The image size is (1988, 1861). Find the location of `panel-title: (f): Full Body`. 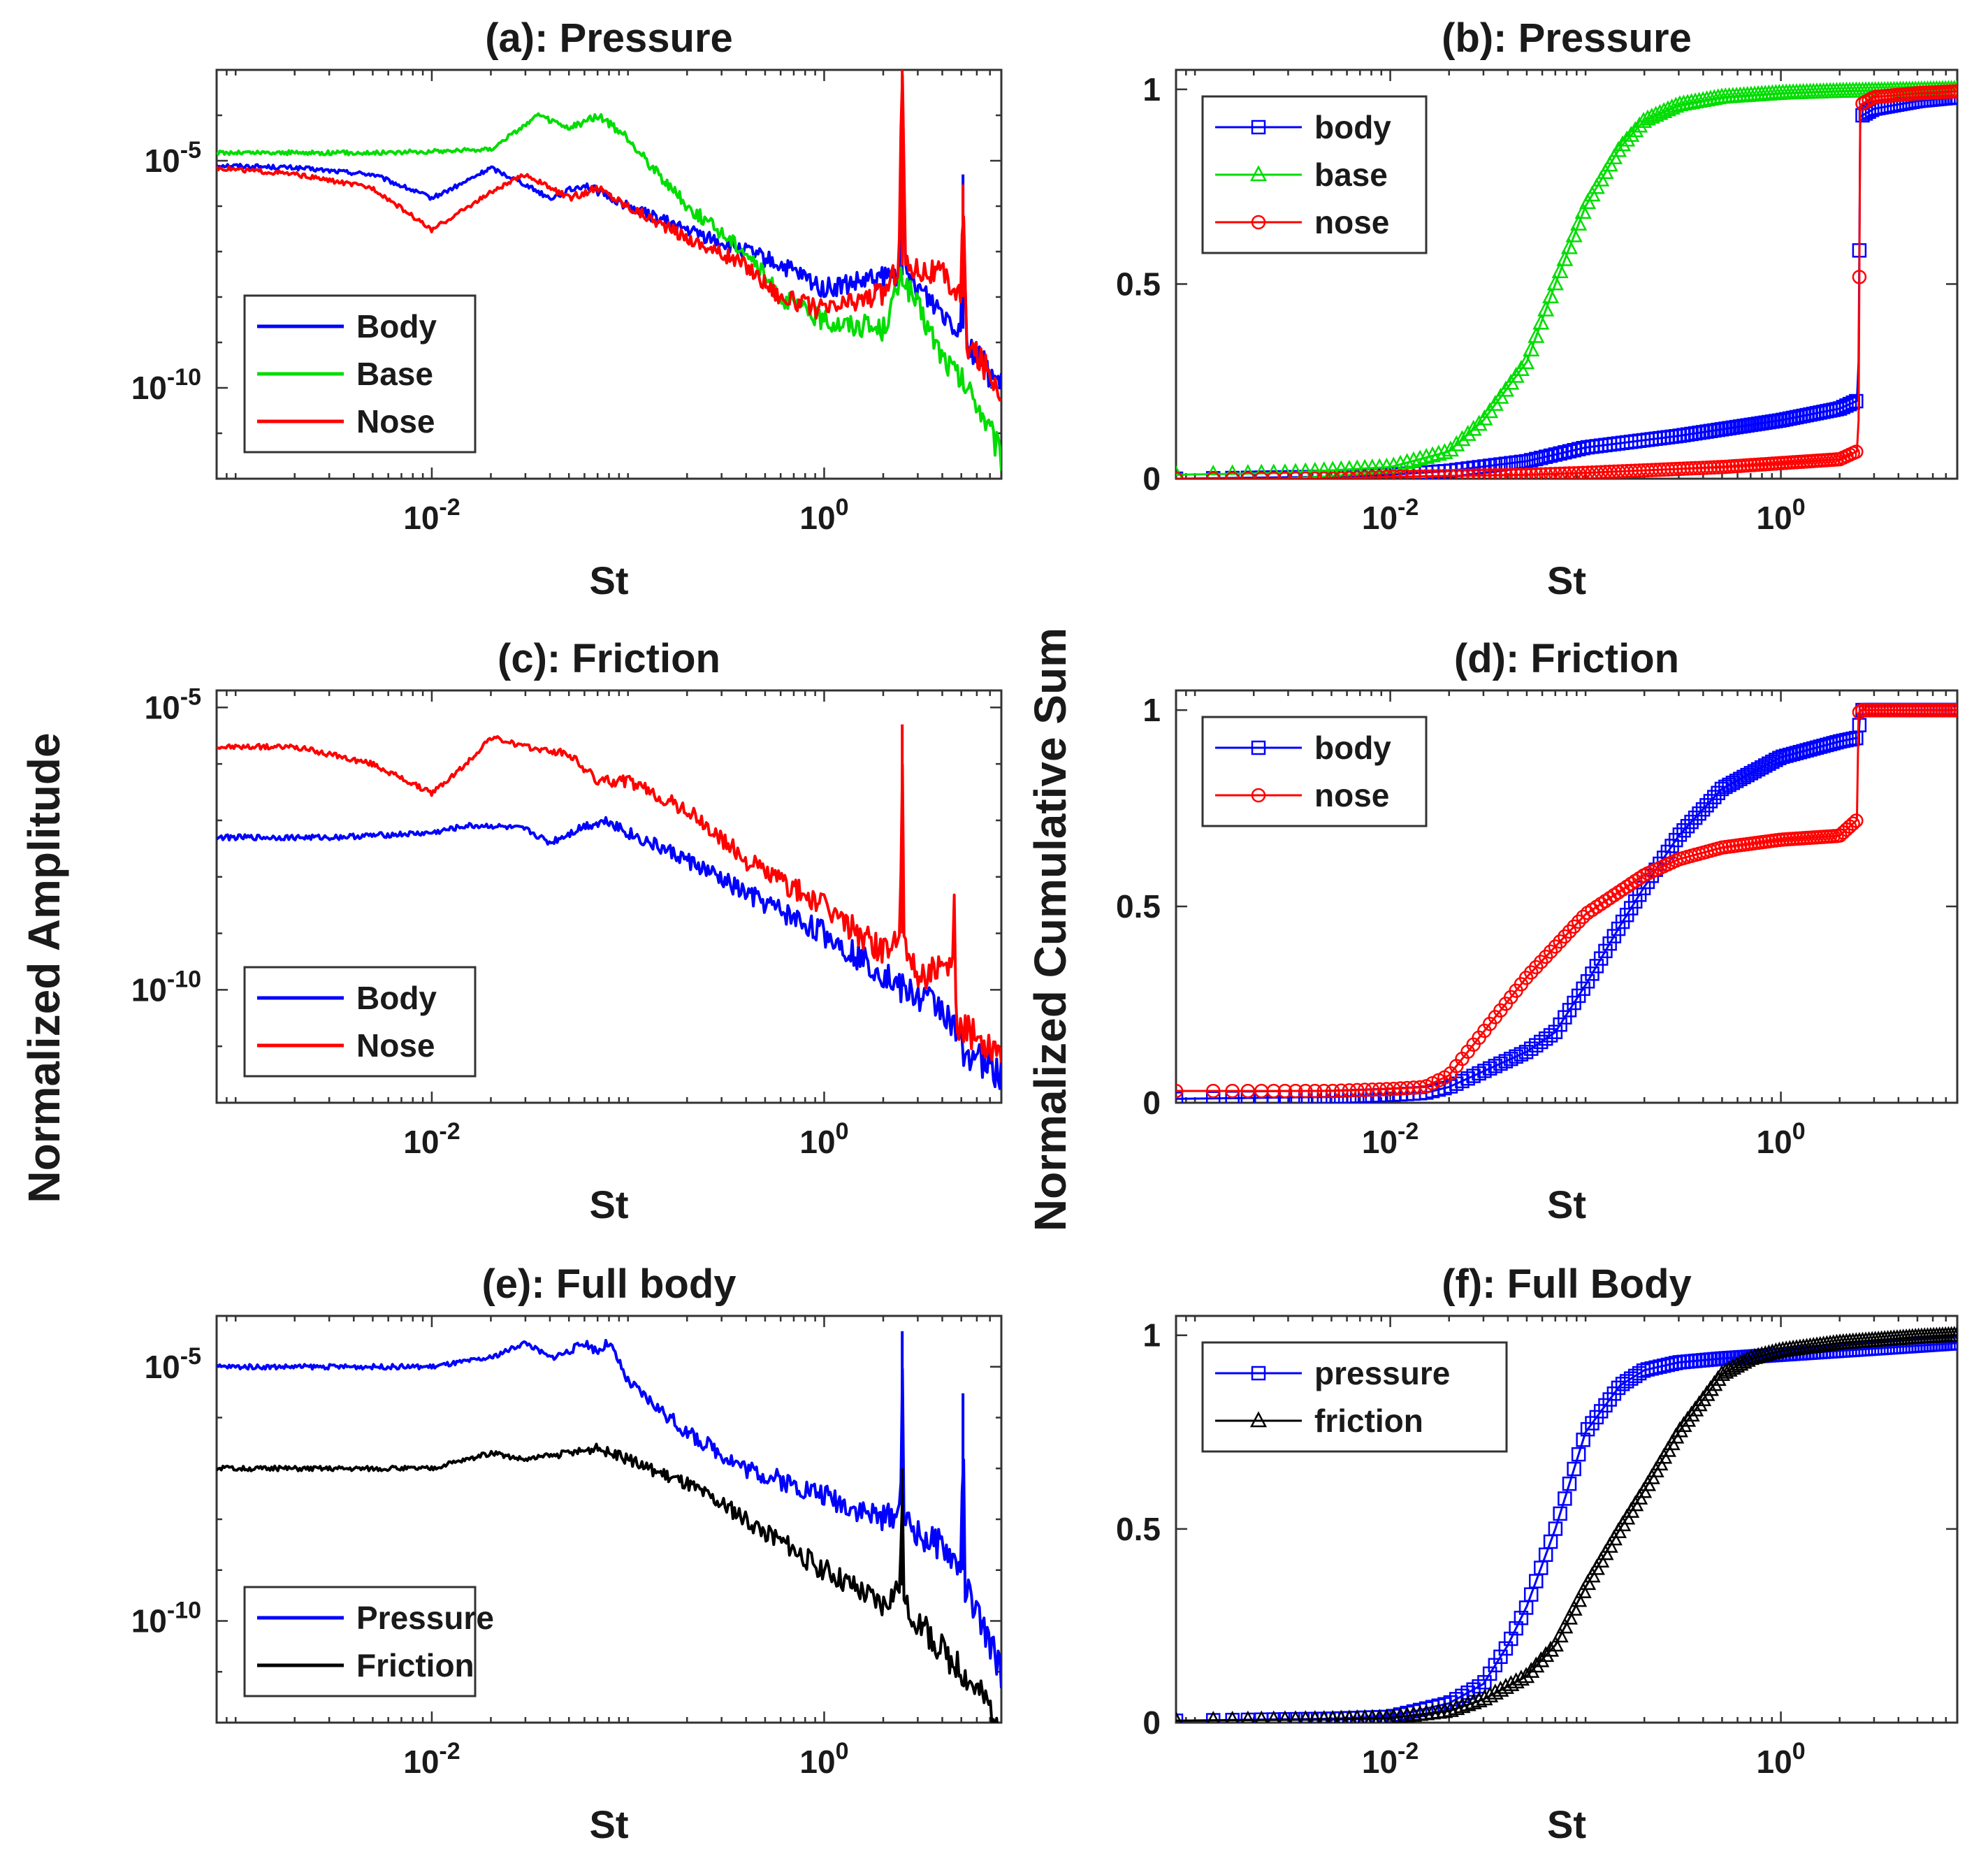

panel-title: (f): Full Body is located at coordinates (1567, 1284).